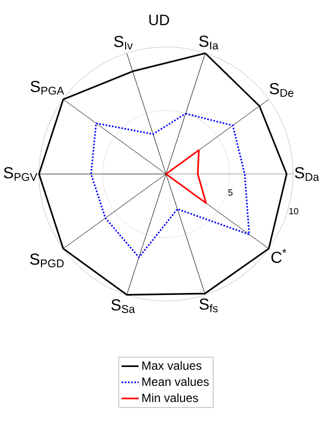  Describe the element at coordinates (47, 261) in the screenshot. I see `spoke-label: S$_{PGD}$` at that location.